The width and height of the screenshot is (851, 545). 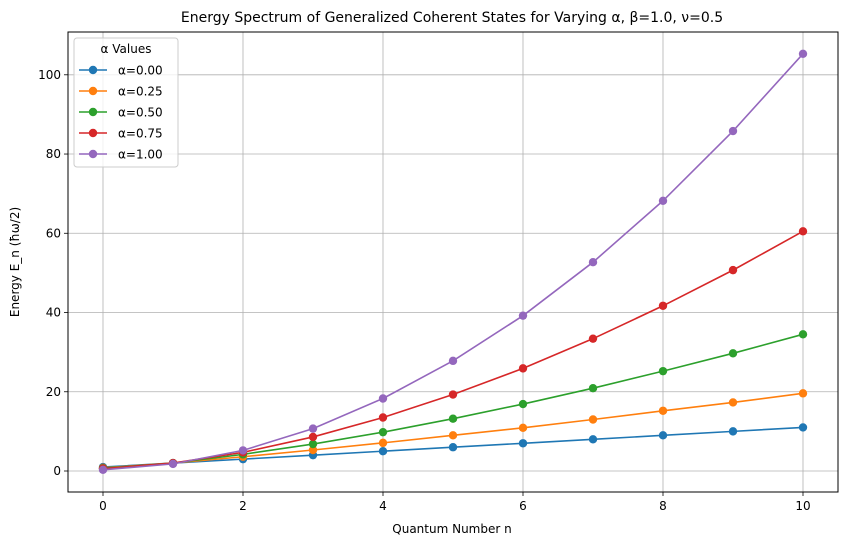 I want to click on legend-item: α=0.75, so click(x=121, y=134).